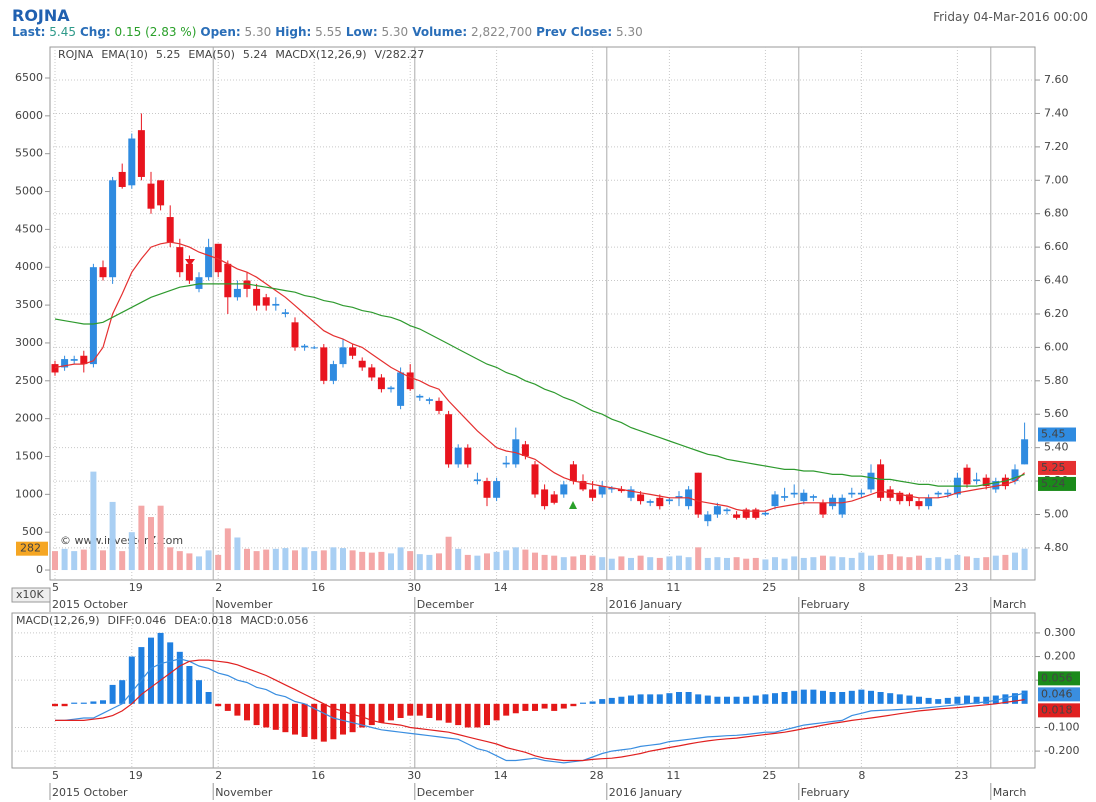 The height and width of the screenshot is (802, 1096). I want to click on y-tick-label: 4.80, so click(1056, 547).